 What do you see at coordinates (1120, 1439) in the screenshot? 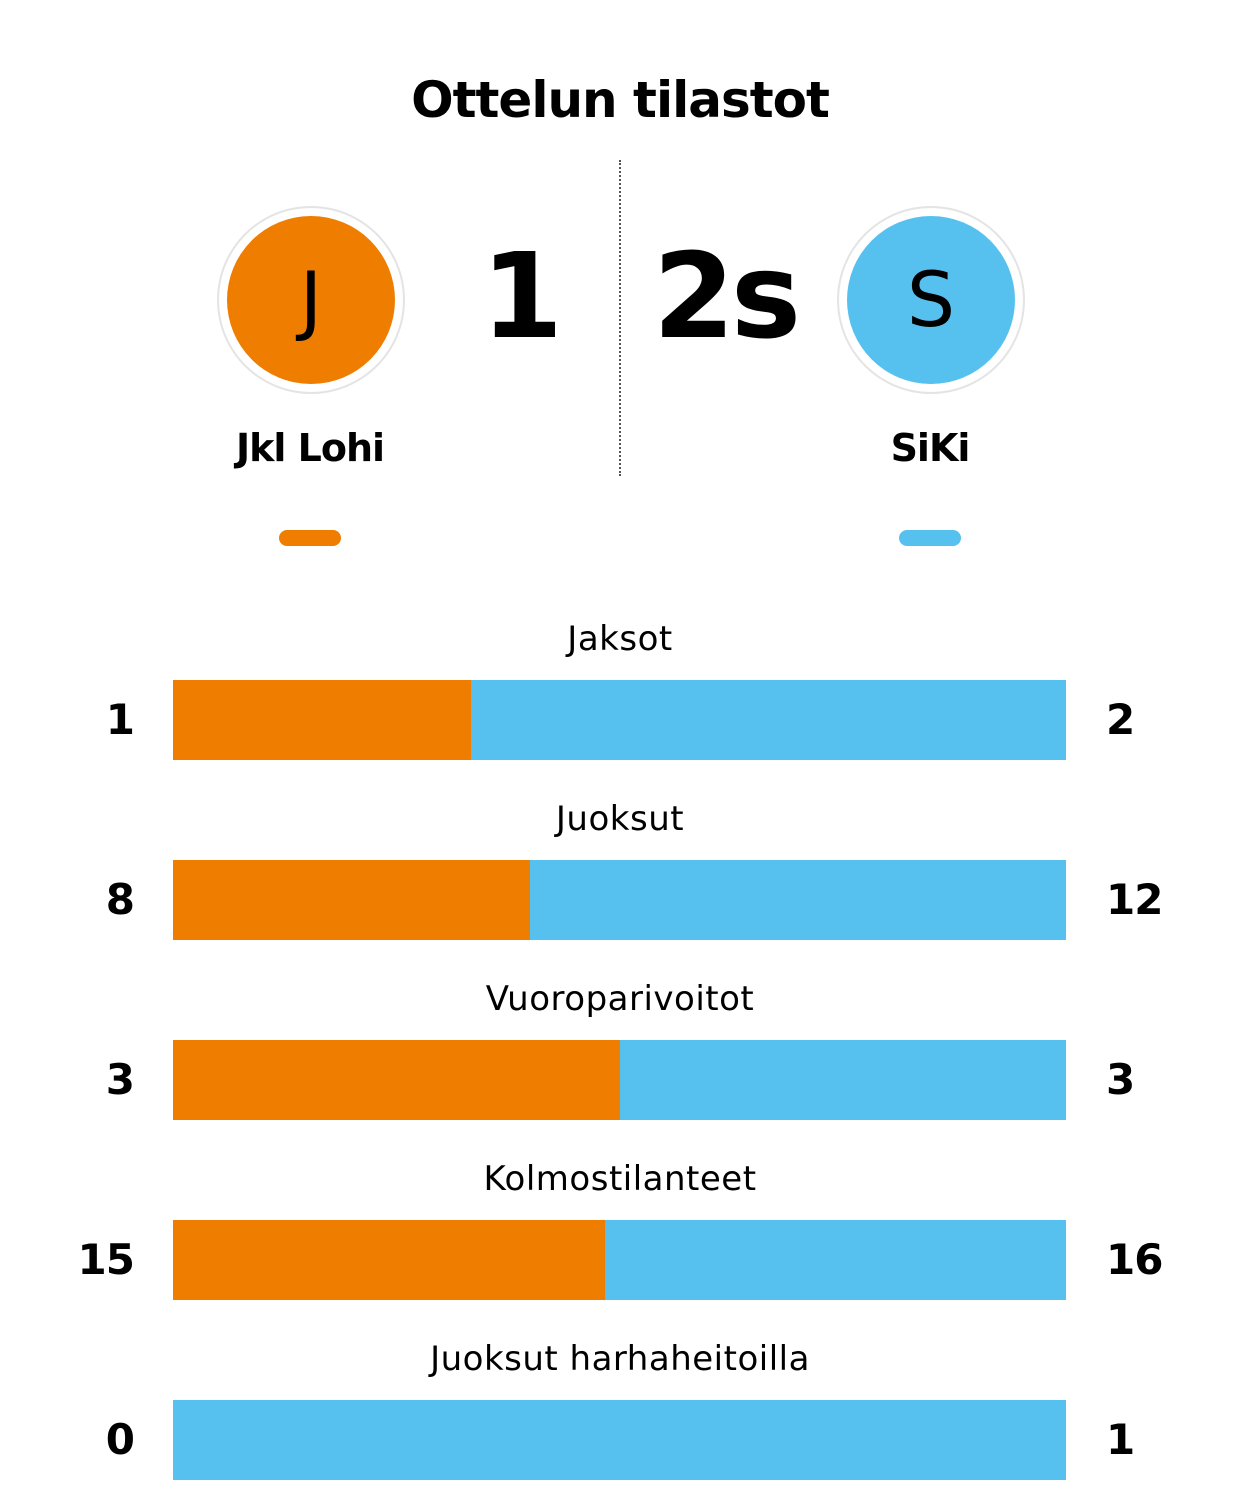
I see `away-stat-value: 1` at bounding box center [1120, 1439].